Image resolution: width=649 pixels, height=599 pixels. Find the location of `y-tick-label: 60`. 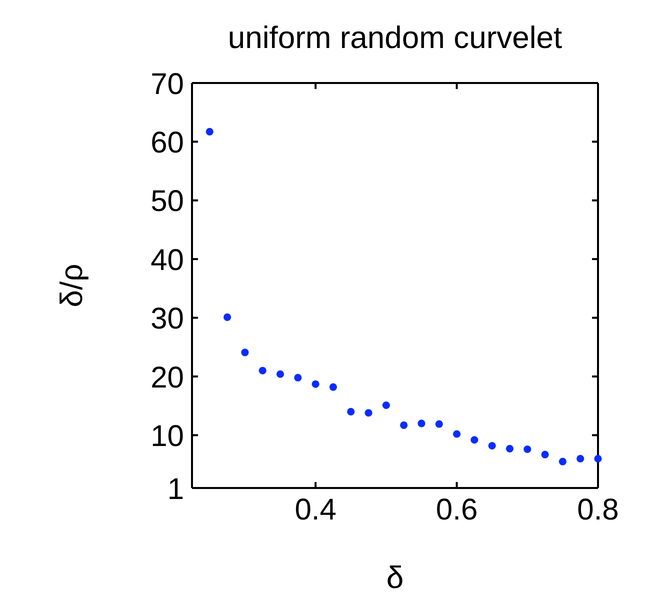

y-tick-label: 60 is located at coordinates (167, 143).